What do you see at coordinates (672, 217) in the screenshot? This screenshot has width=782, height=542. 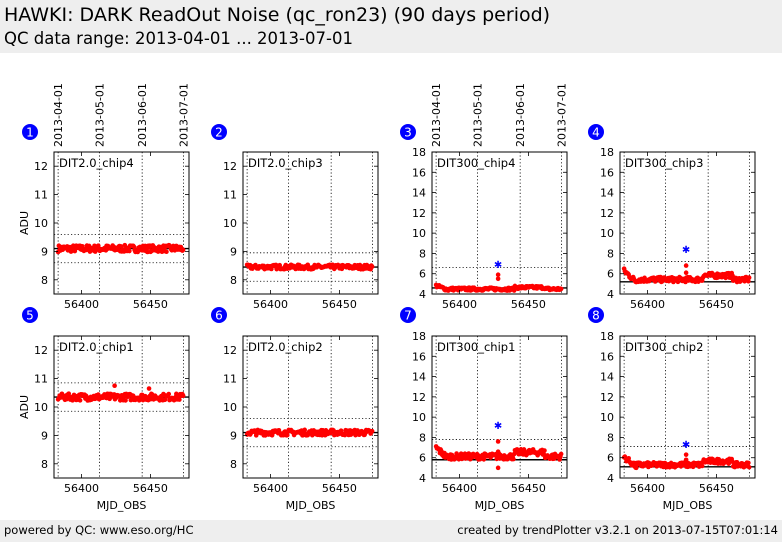 I see `chart-panel-4: ✱ 4 6 8 10 12 14 16 18 56400 56450 DIT300_chip3 4` at bounding box center [672, 217].